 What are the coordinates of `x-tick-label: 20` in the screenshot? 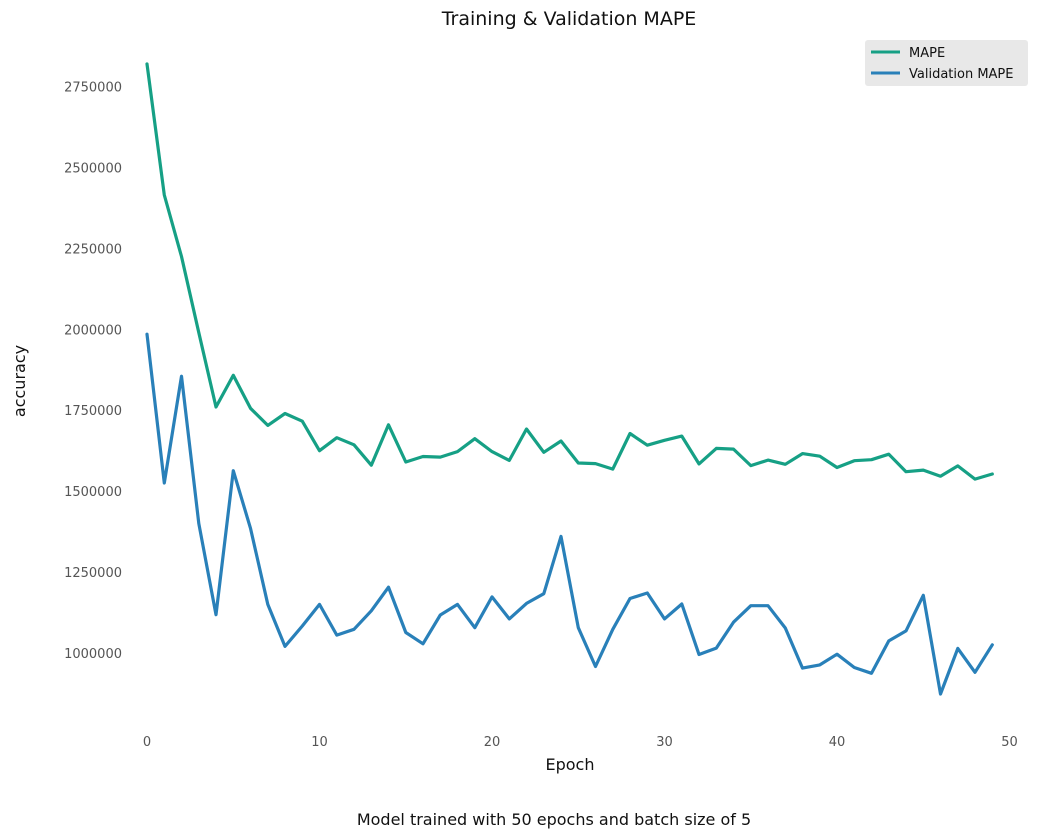 It's located at (492, 742).